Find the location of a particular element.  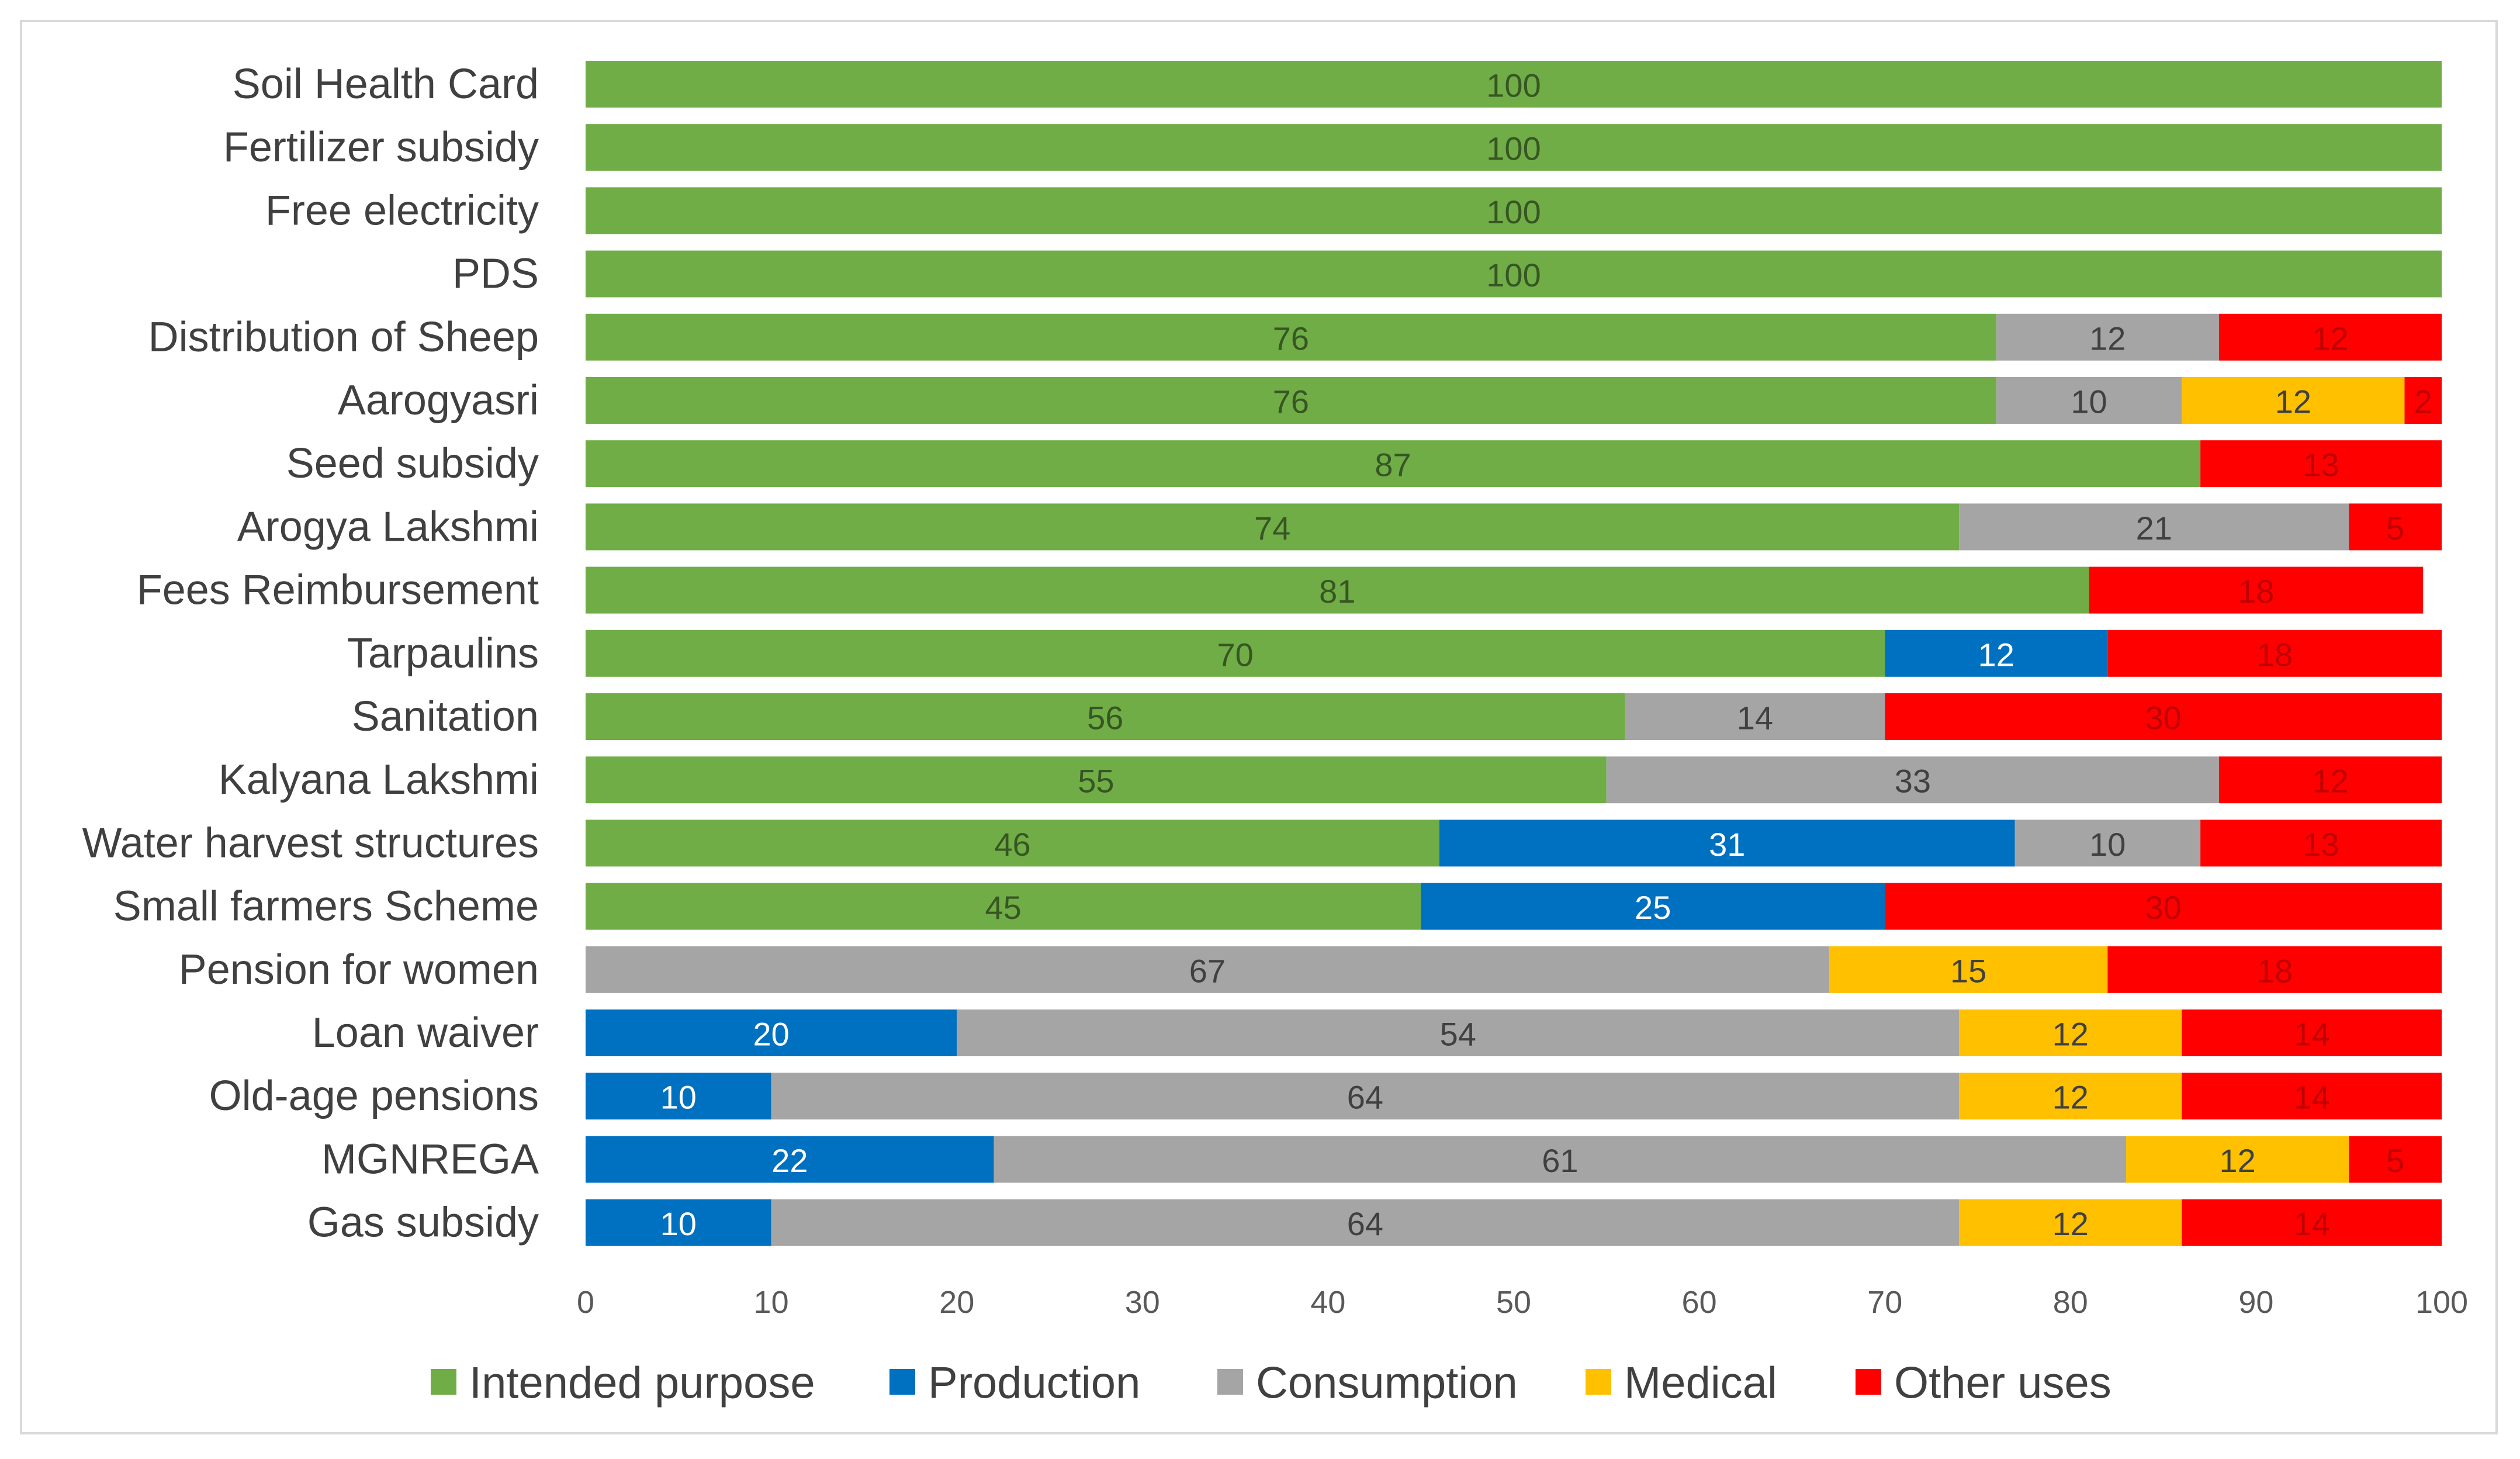

category-label: Aarogyasri is located at coordinates (438, 400).